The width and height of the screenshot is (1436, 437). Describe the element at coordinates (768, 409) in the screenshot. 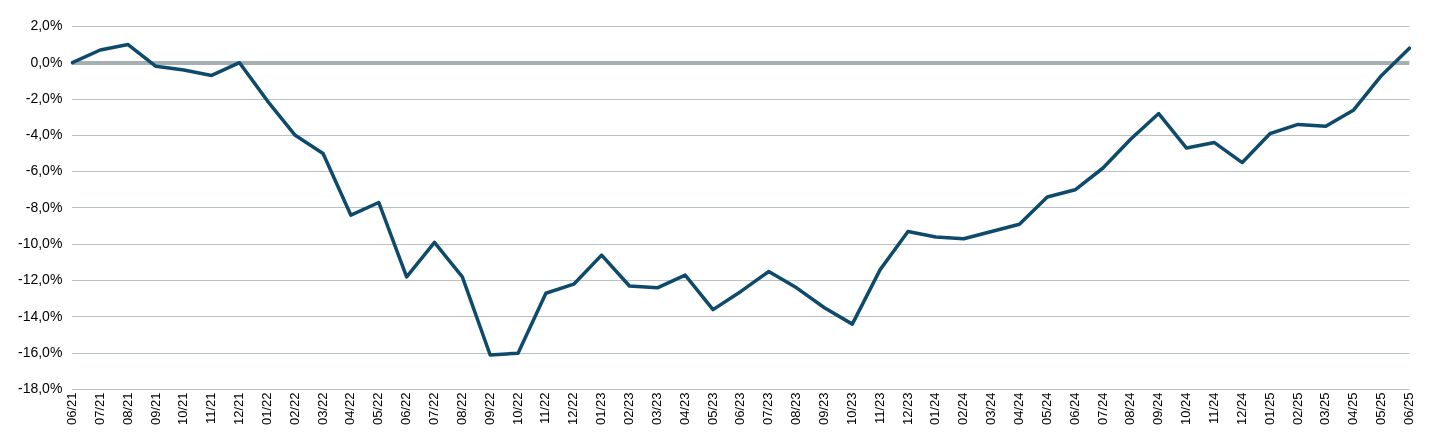

I see `x-tick-label: 07/23` at that location.